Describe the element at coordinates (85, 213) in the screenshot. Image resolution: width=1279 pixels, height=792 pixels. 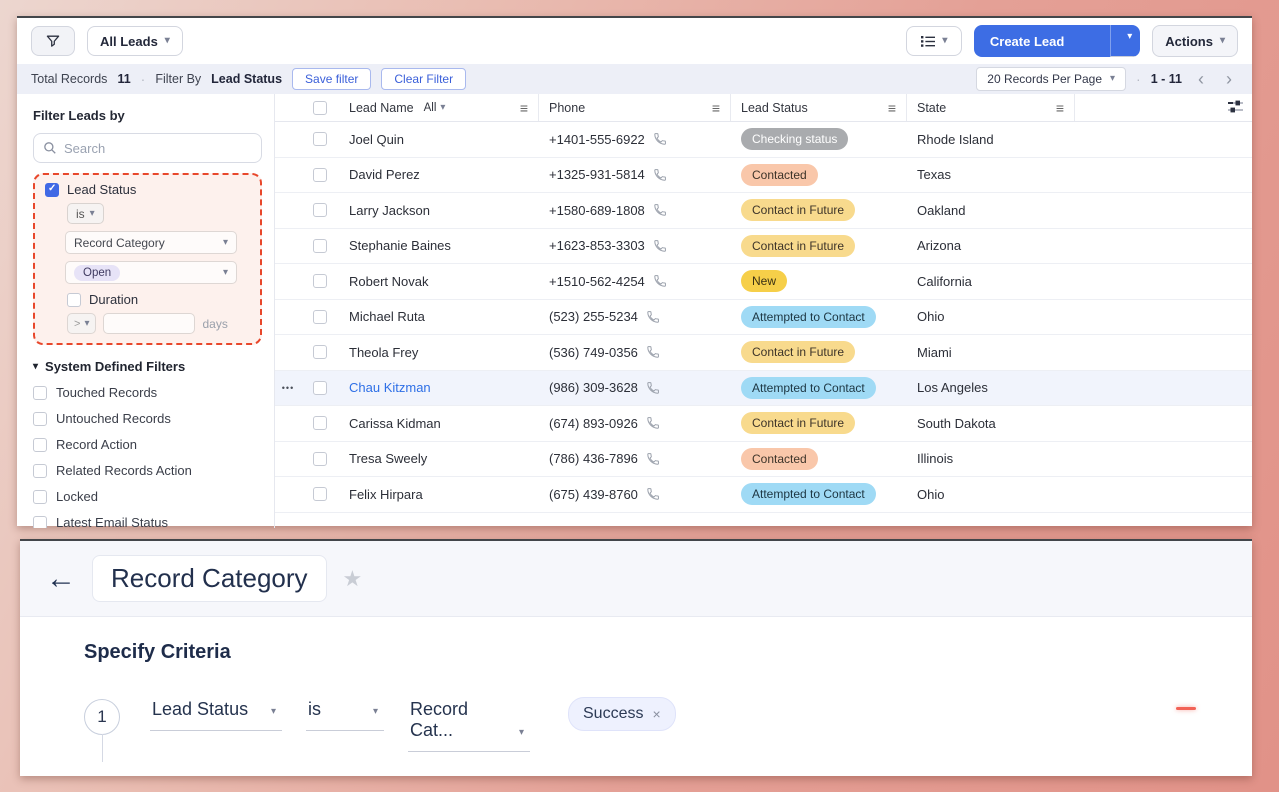
I see `operator-select: is ▾` at that location.